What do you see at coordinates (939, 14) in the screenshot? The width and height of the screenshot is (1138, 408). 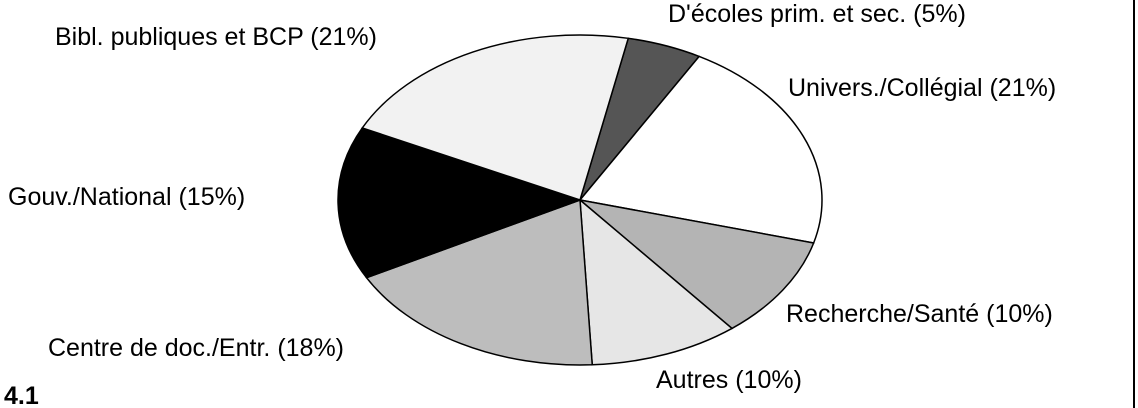 I see `value-label: (5%)` at bounding box center [939, 14].